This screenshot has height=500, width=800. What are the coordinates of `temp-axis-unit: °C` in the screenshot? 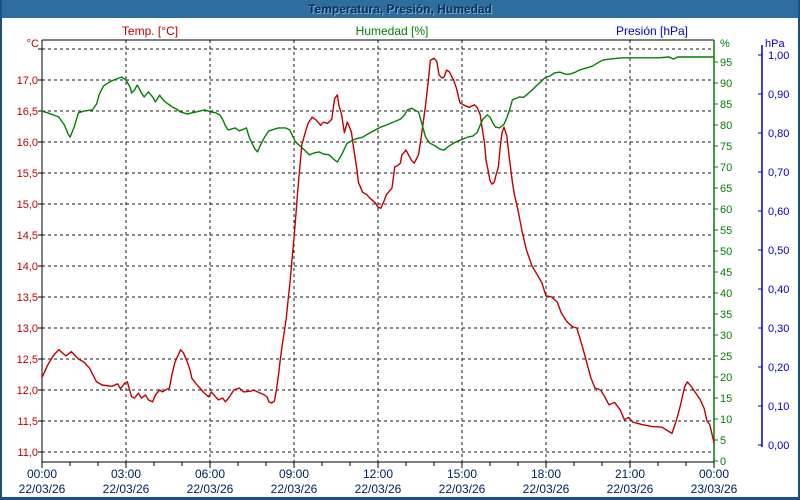 It's located at (33, 44).